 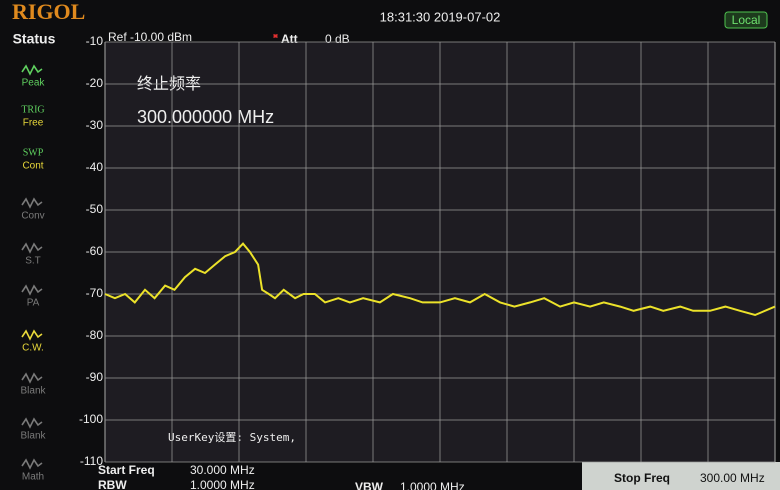 I want to click on mode-box, so click(x=746, y=20).